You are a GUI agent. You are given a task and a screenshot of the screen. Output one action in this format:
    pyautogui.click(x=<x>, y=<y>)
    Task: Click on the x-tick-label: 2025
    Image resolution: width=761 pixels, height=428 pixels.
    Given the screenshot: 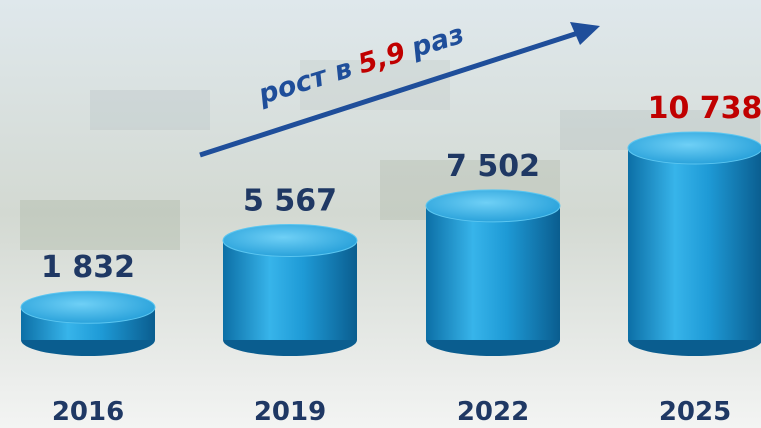 What is the action you would take?
    pyautogui.click(x=695, y=412)
    